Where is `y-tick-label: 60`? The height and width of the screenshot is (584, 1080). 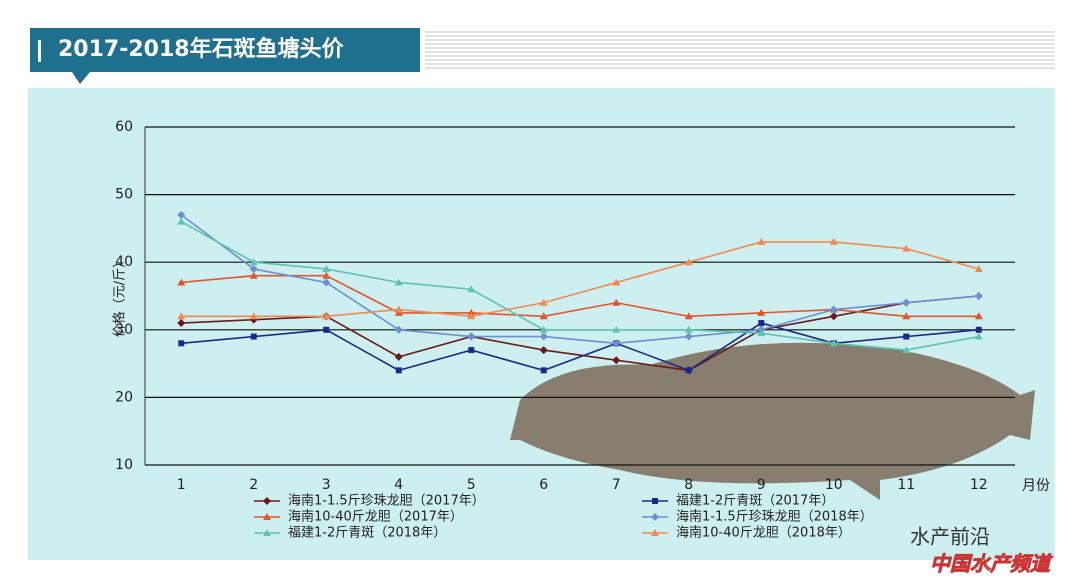
y-tick-label: 60 is located at coordinates (124, 127).